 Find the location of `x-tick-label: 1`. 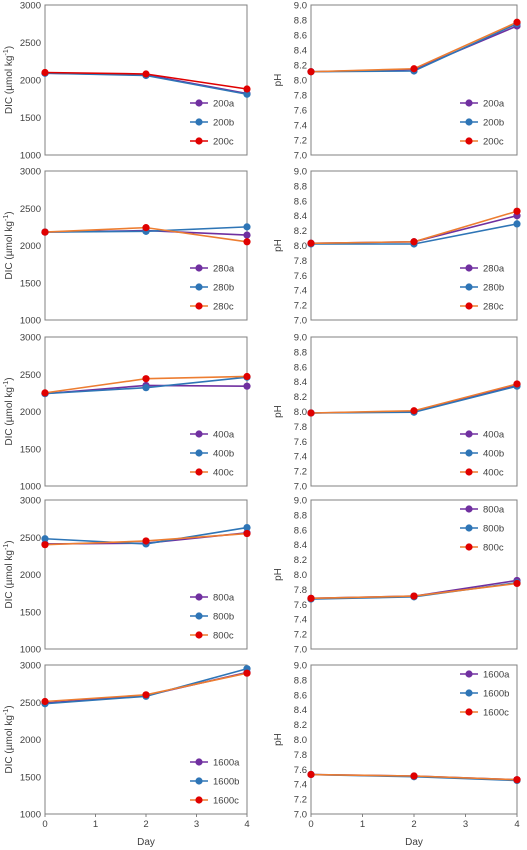

x-tick-label: 1 is located at coordinates (95, 824).